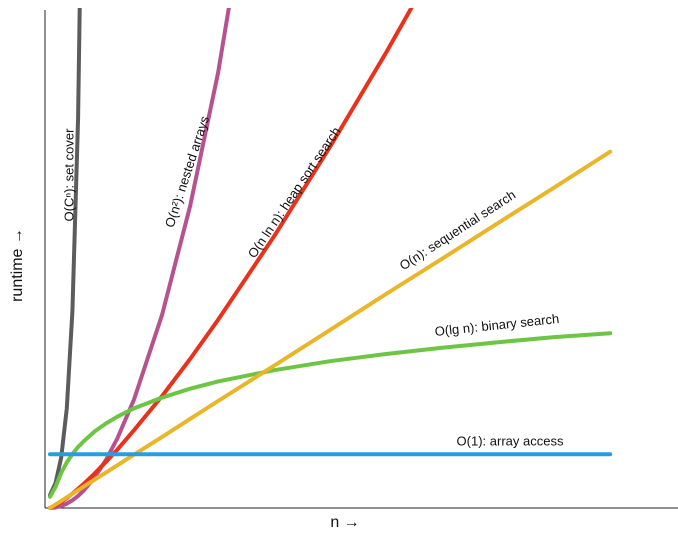  What do you see at coordinates (294, 192) in the screenshot?
I see `series-label: O(n ln n): heap sort search` at bounding box center [294, 192].